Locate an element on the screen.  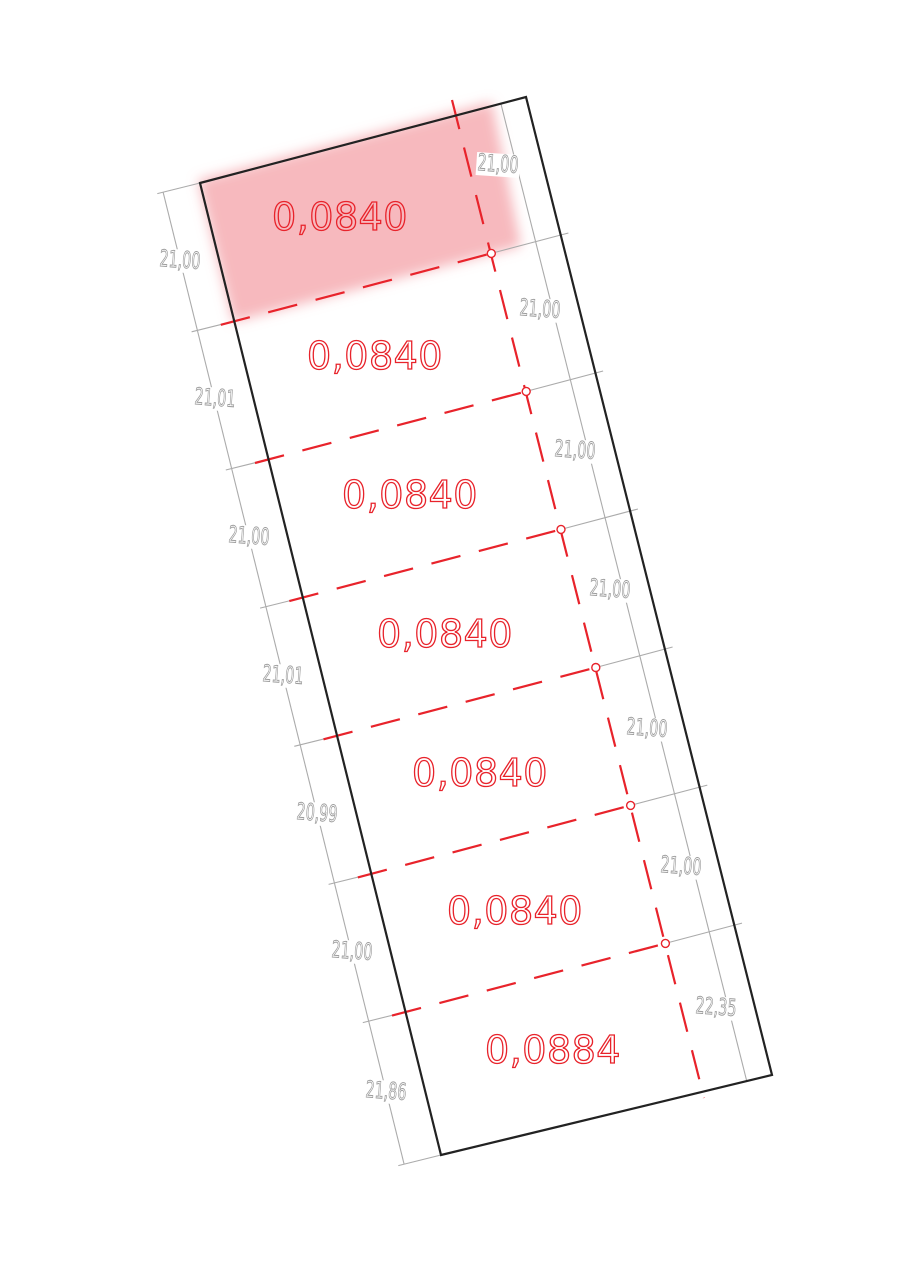
right-dimension-label: 22,35 is located at coordinates (716, 1007).